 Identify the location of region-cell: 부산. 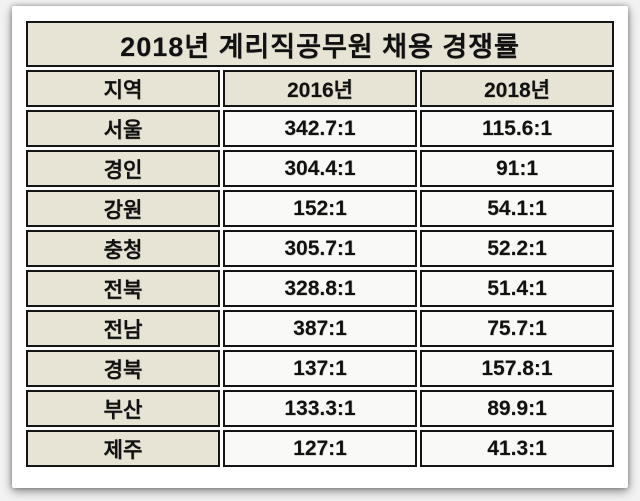
(123, 408).